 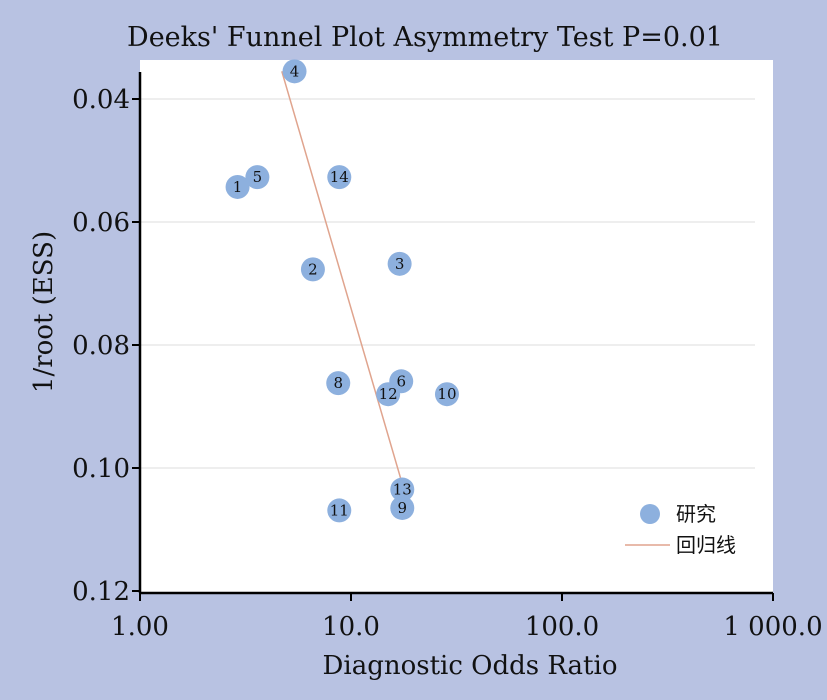 I want to click on study-point-label: 12, so click(x=388, y=394).